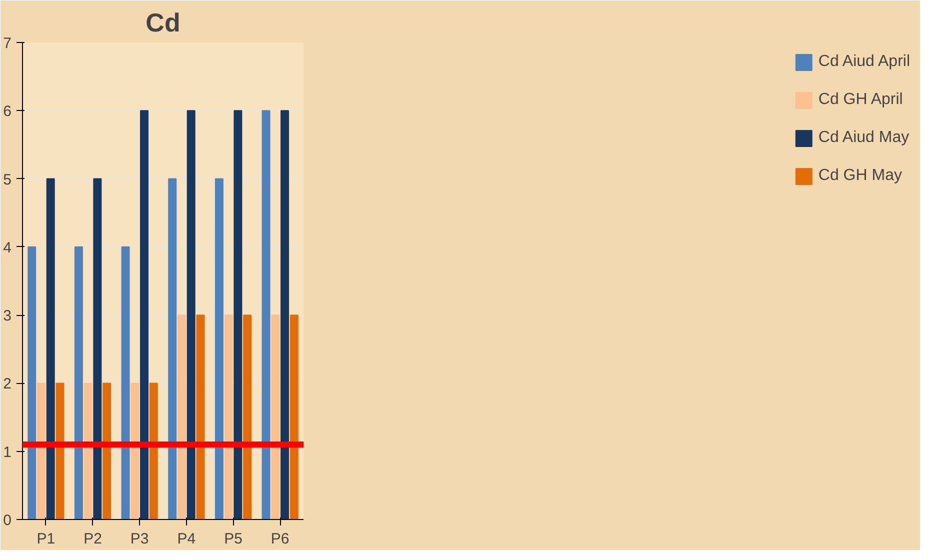 This screenshot has width=930, height=560. Describe the element at coordinates (93, 539) in the screenshot. I see `x-tick-label: P2` at that location.